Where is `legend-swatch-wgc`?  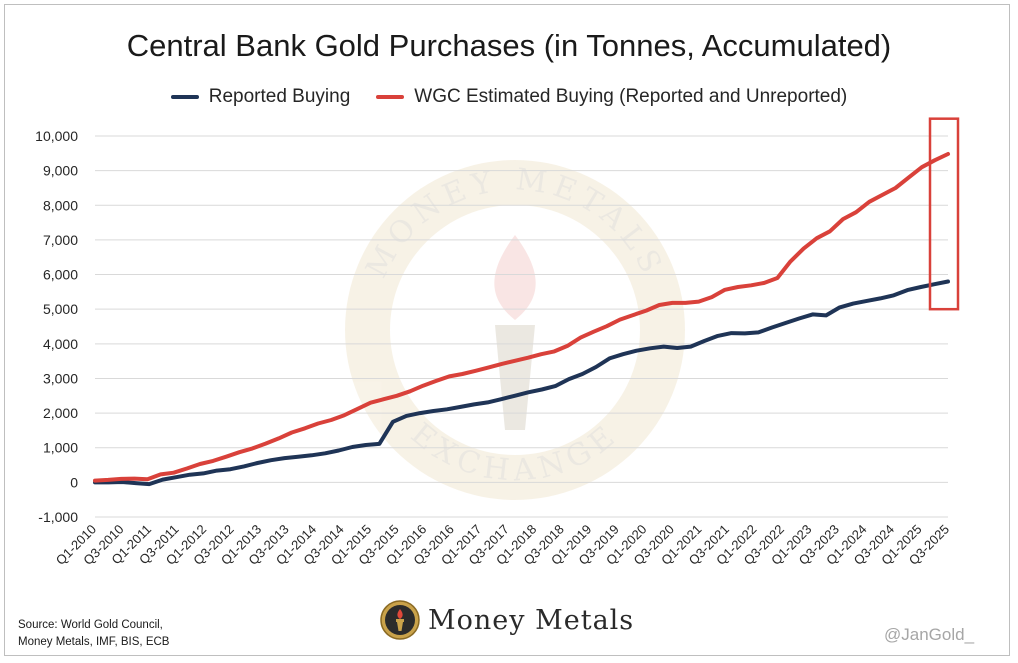
legend-swatch-wgc is located at coordinates (390, 97).